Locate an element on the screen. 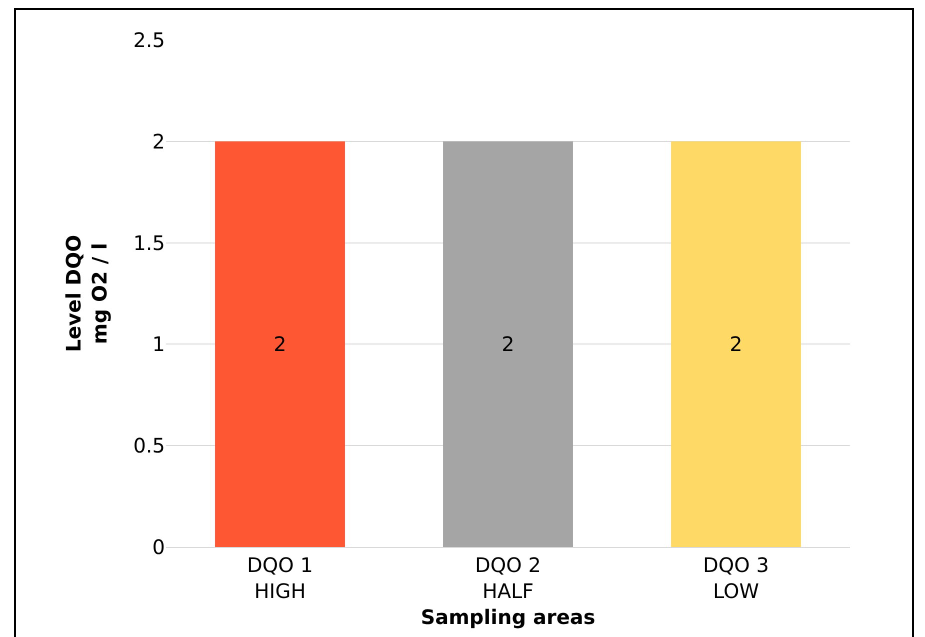 The height and width of the screenshot is (637, 925). y-tick-label: 0.5 is located at coordinates (149, 446).